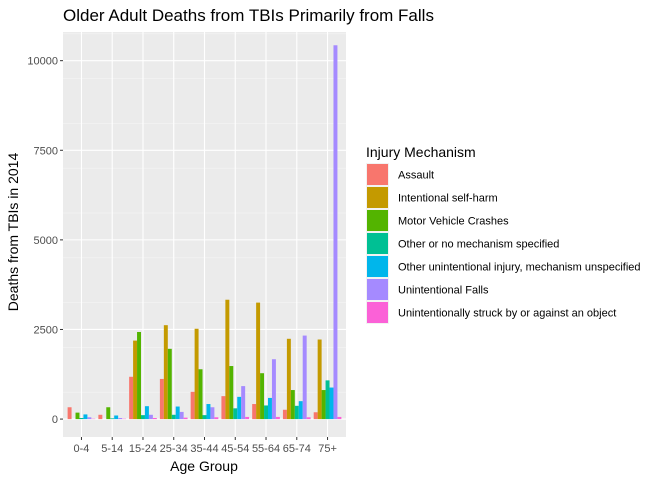  Describe the element at coordinates (112, 449) in the screenshot. I see `x-tick-label: 5-14` at that location.